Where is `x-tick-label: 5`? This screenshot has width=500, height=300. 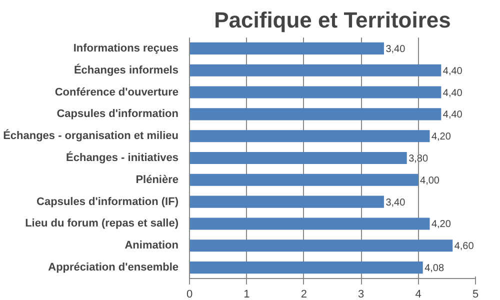 x-tick-label: 5 is located at coordinates (475, 294).